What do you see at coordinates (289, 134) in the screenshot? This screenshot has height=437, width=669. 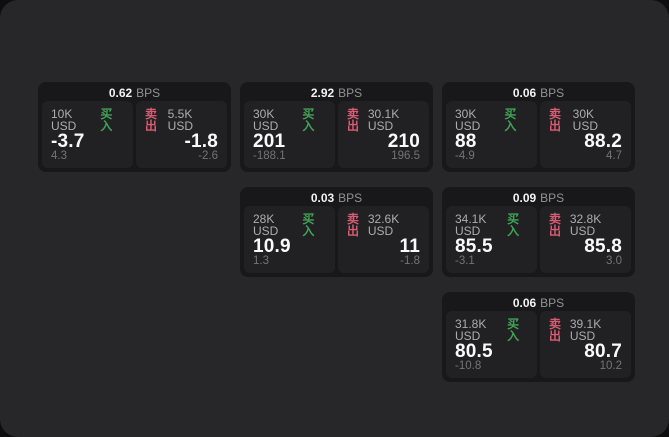 I see `buy-panel: 30K USD 买入 201 -188.1` at bounding box center [289, 134].